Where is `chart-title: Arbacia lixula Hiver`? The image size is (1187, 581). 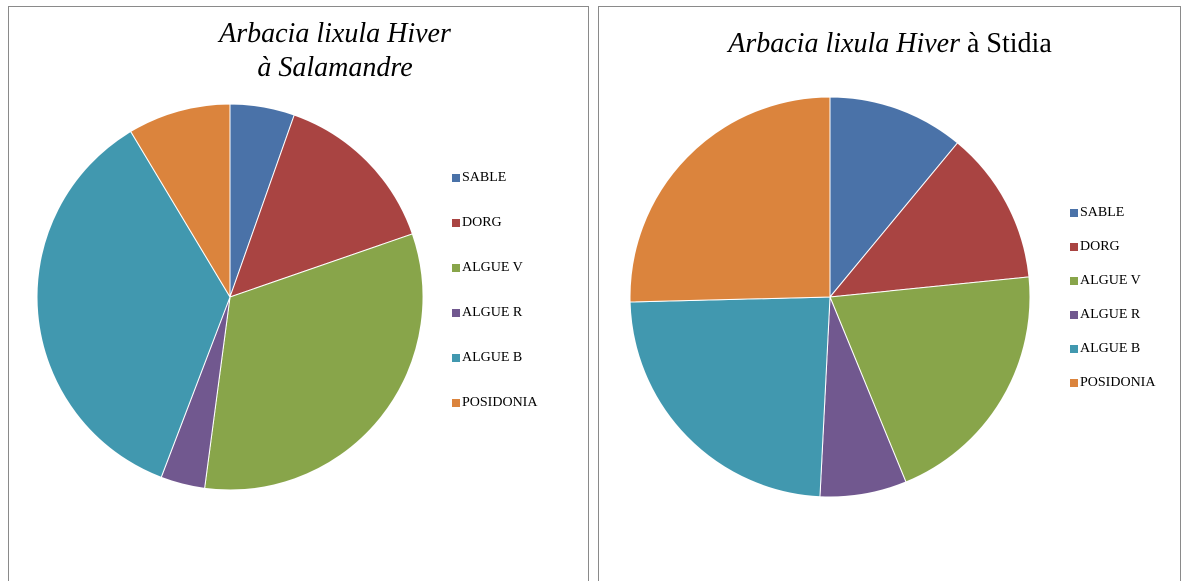
chart-title: Arbacia lixula Hiver is located at coordinates (334, 33).